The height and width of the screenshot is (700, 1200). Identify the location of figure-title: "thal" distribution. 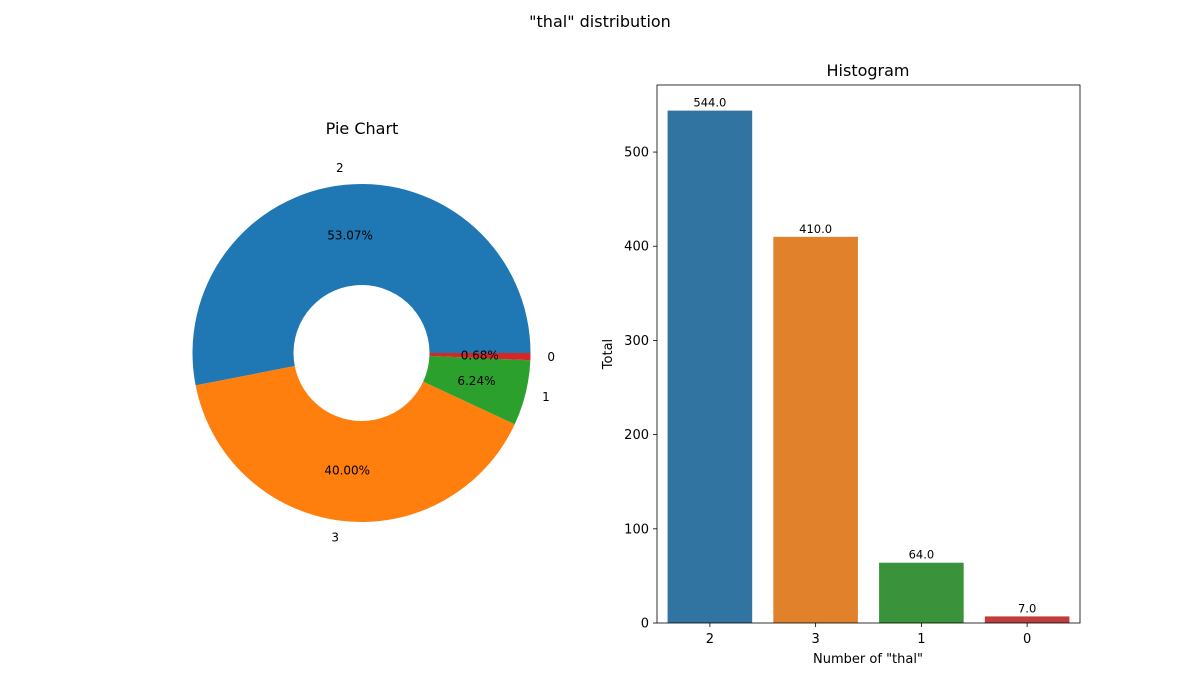
(600, 21).